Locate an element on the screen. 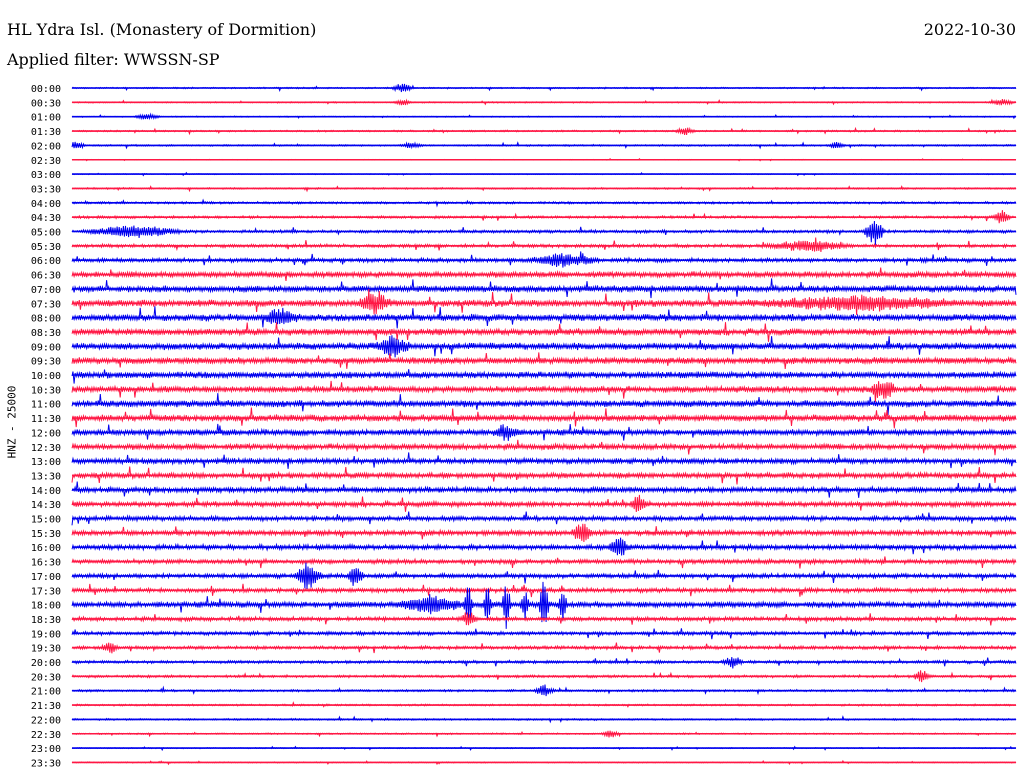  row-time-label: 18:00 is located at coordinates (46, 606).